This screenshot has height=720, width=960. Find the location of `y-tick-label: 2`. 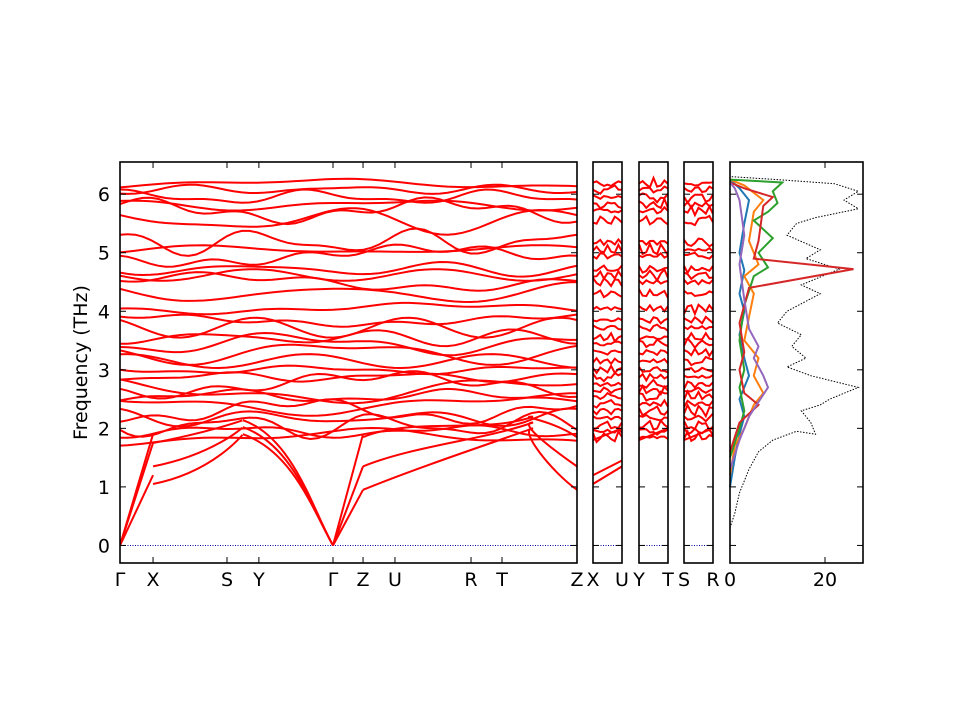

y-tick-label: 2 is located at coordinates (104, 429).